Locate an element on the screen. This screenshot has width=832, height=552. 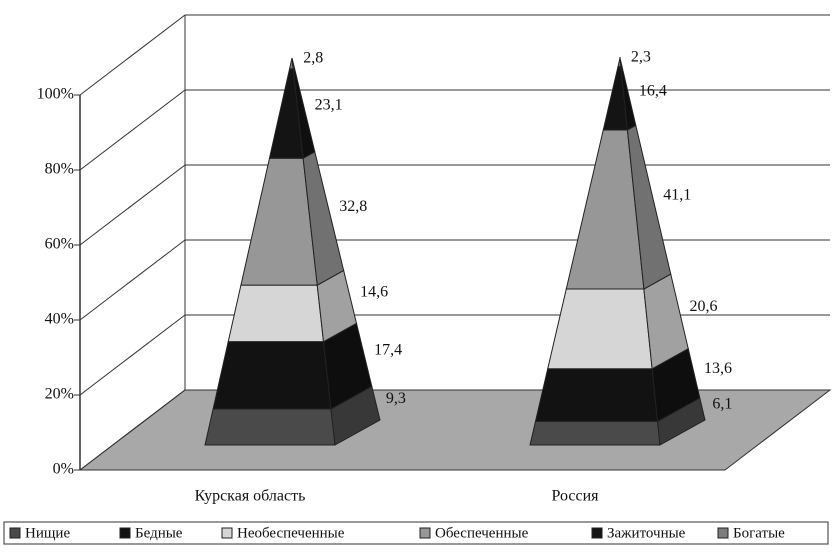
y-tick-label: 80% is located at coordinates (59, 169).